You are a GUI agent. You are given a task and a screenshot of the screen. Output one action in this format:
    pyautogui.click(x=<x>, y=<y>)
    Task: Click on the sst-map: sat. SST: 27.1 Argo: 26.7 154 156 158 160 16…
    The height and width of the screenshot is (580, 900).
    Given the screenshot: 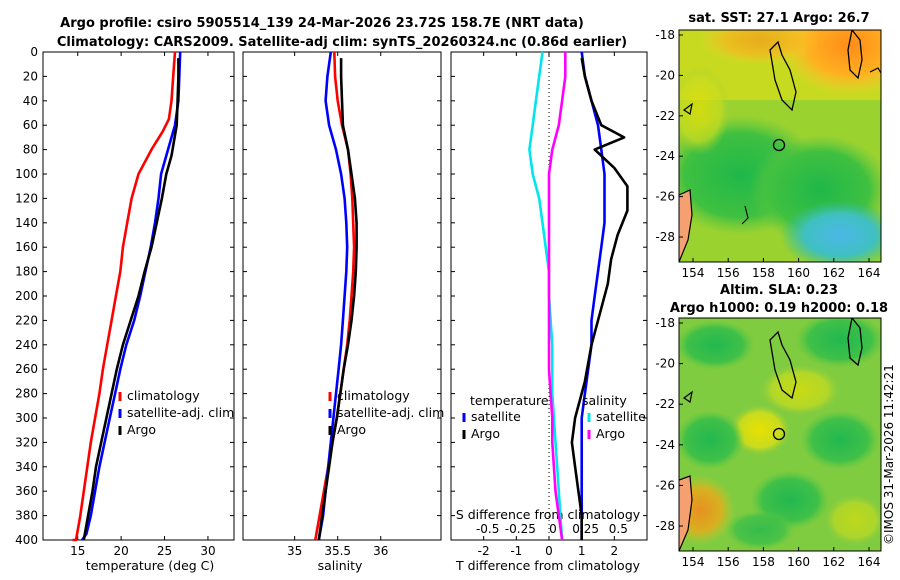 What is the action you would take?
    pyautogui.click(x=768, y=145)
    